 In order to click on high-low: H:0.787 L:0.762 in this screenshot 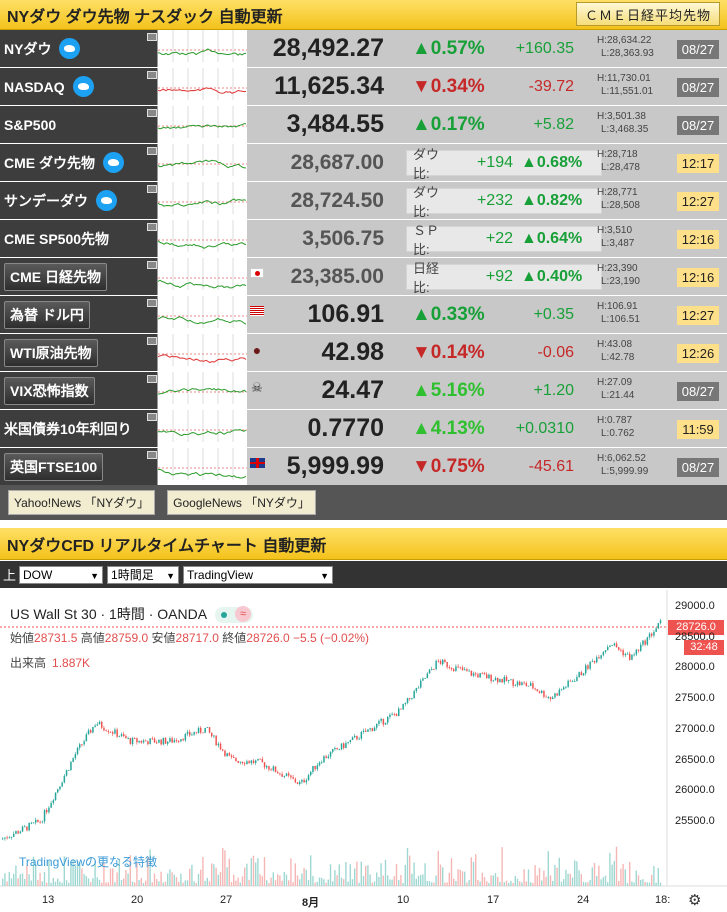, I will do `click(628, 427)`.